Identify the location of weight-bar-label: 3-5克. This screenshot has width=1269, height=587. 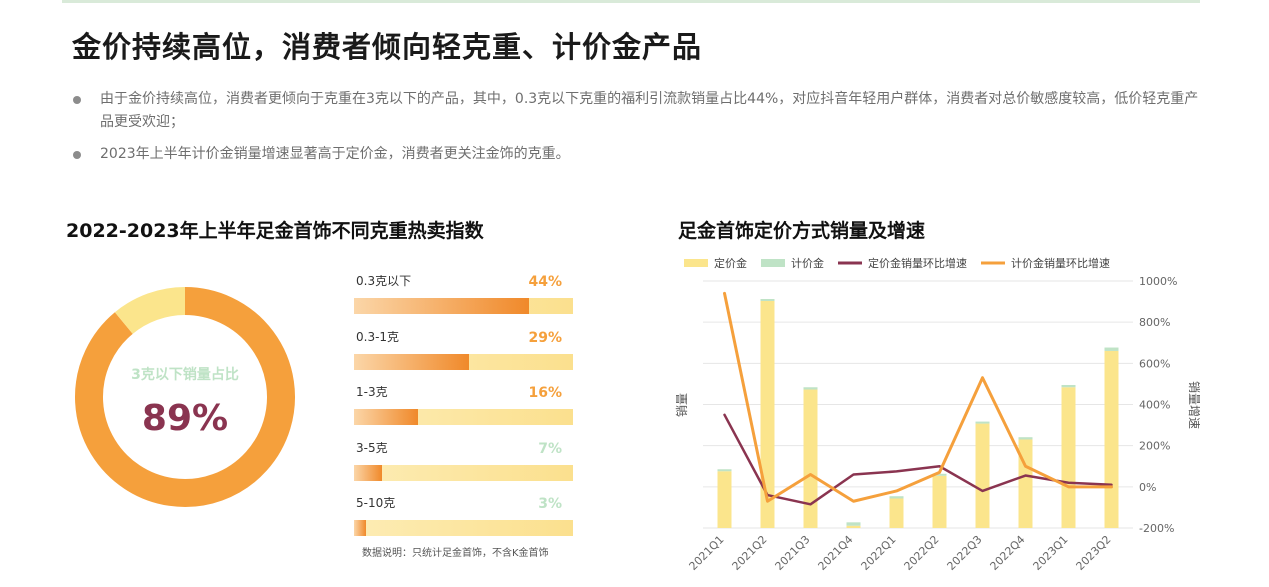
(372, 447).